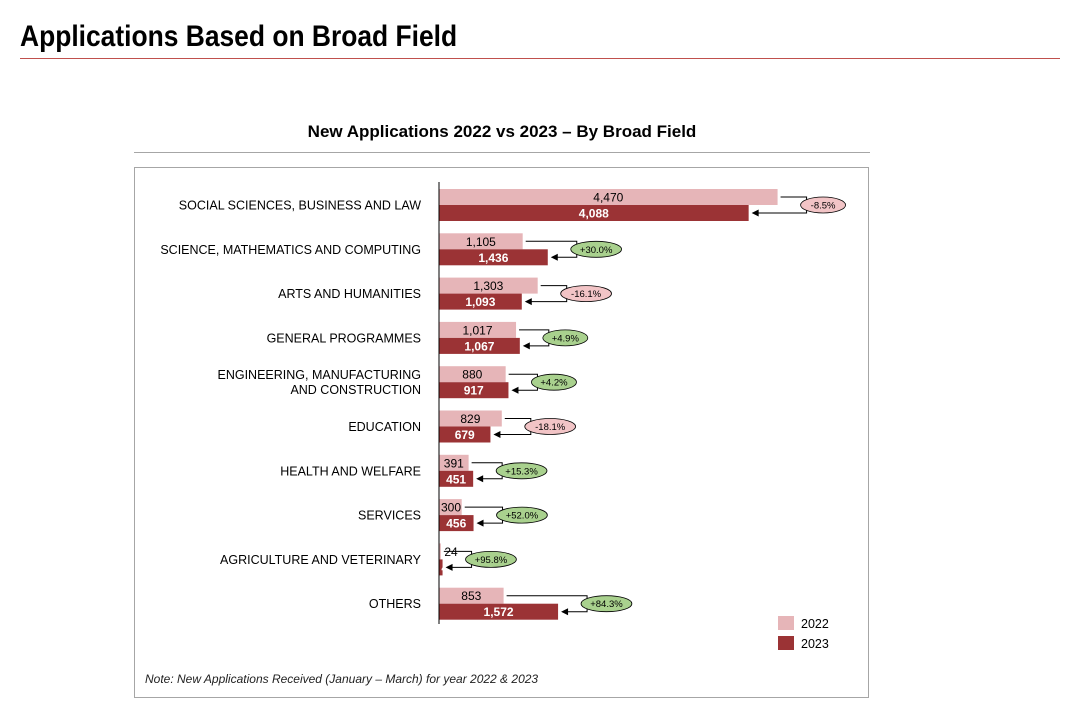 The width and height of the screenshot is (1080, 709). What do you see at coordinates (384, 427) in the screenshot?
I see `category-label: EDUCATION` at bounding box center [384, 427].